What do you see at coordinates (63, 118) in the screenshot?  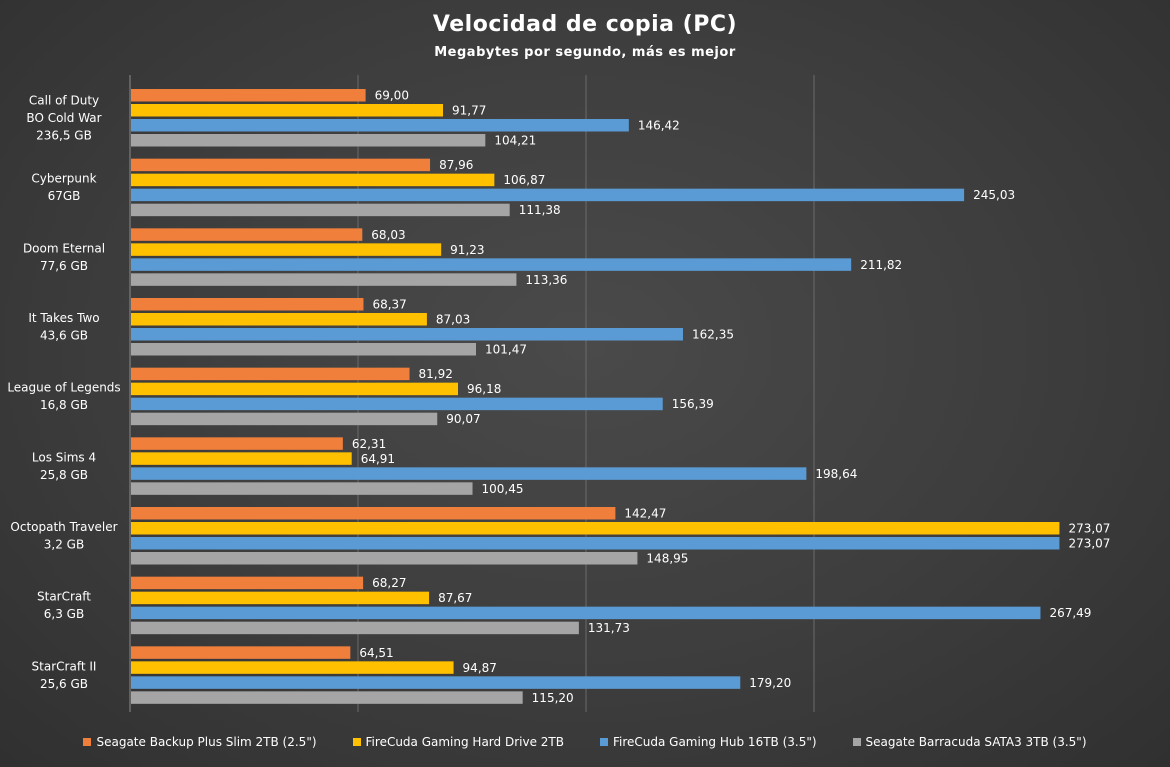 I see `category-label: BO Cold War` at bounding box center [63, 118].